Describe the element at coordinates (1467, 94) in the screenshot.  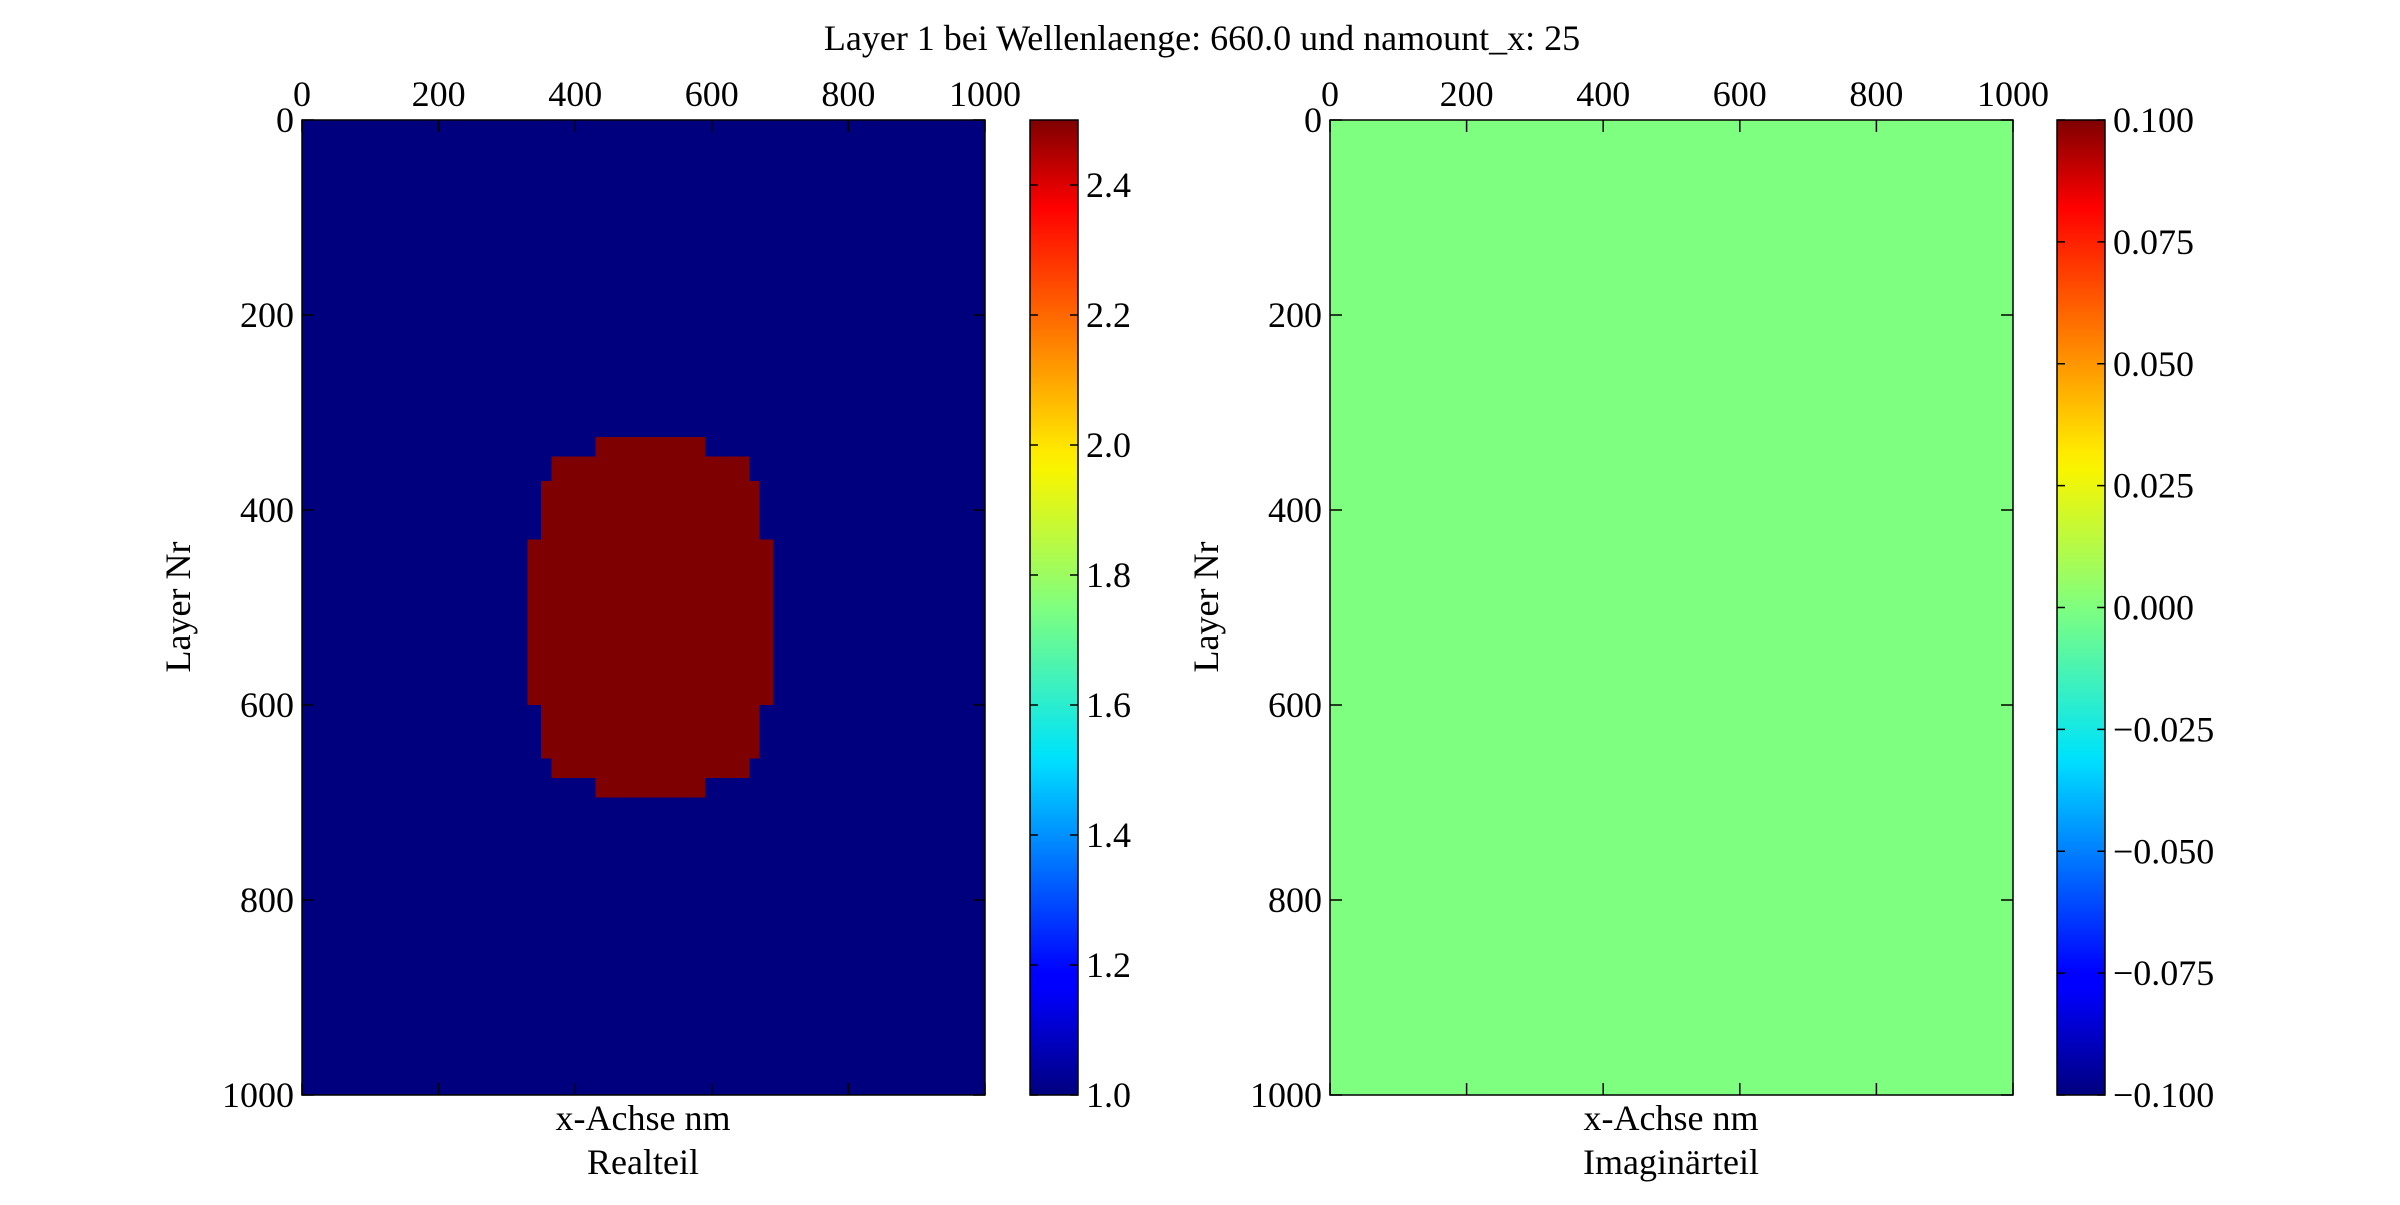
I see `imaginaerteil-x-tick-label-200: 200` at that location.